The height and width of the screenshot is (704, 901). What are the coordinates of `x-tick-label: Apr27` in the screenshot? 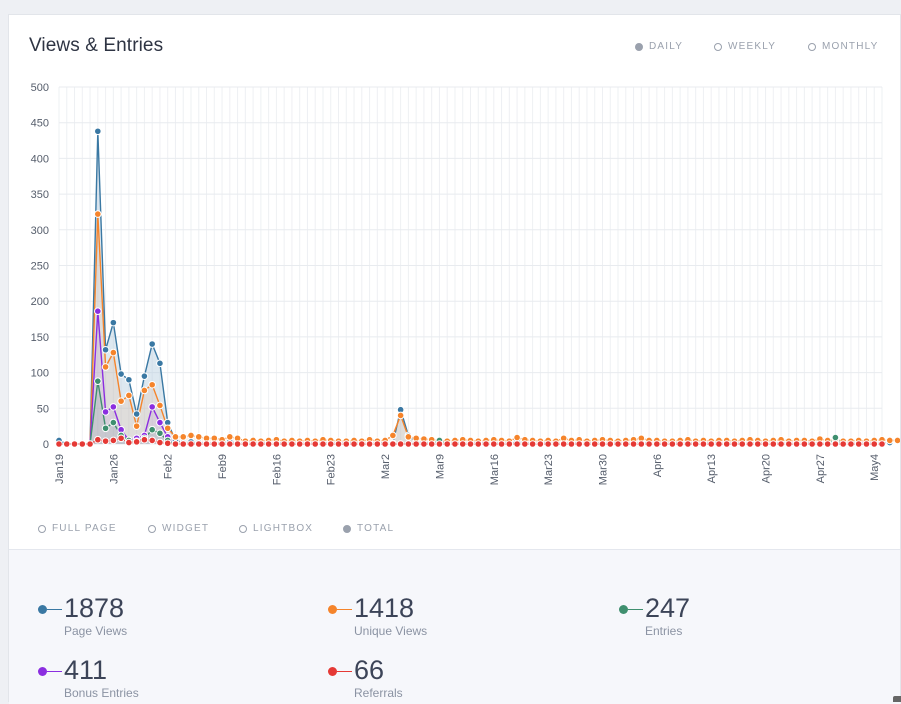 It's located at (821, 468).